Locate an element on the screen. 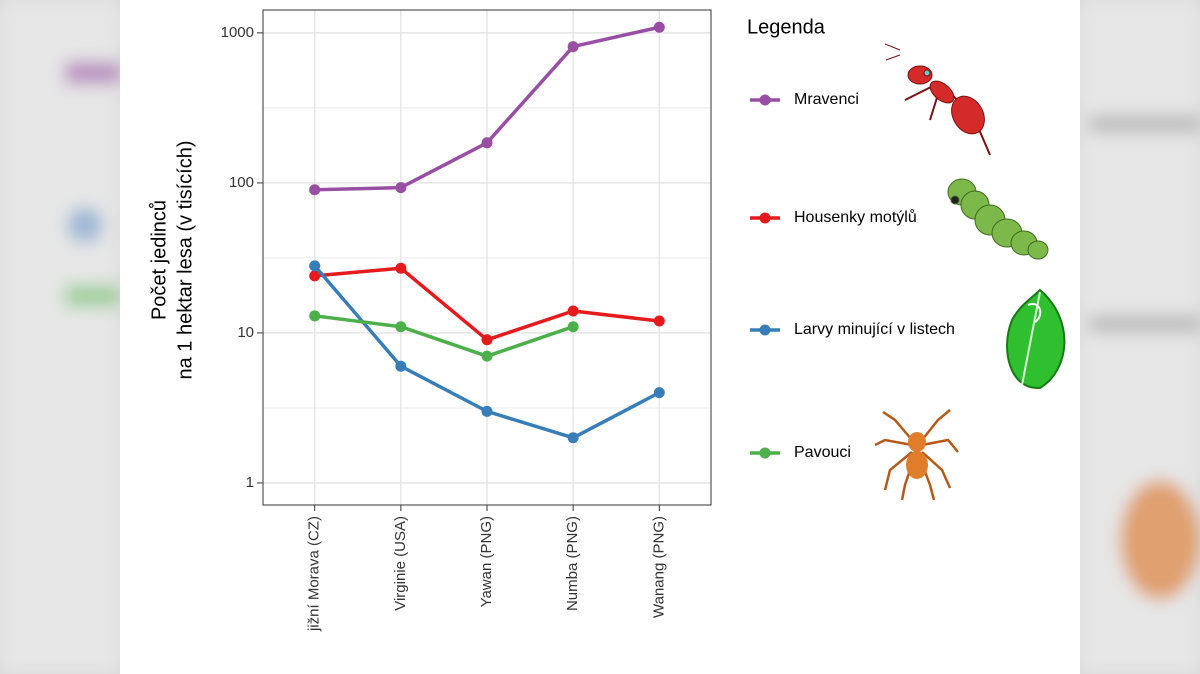 This screenshot has width=1200, height=674. x-tick-label: jižní Morava (CZ) is located at coordinates (314, 574).